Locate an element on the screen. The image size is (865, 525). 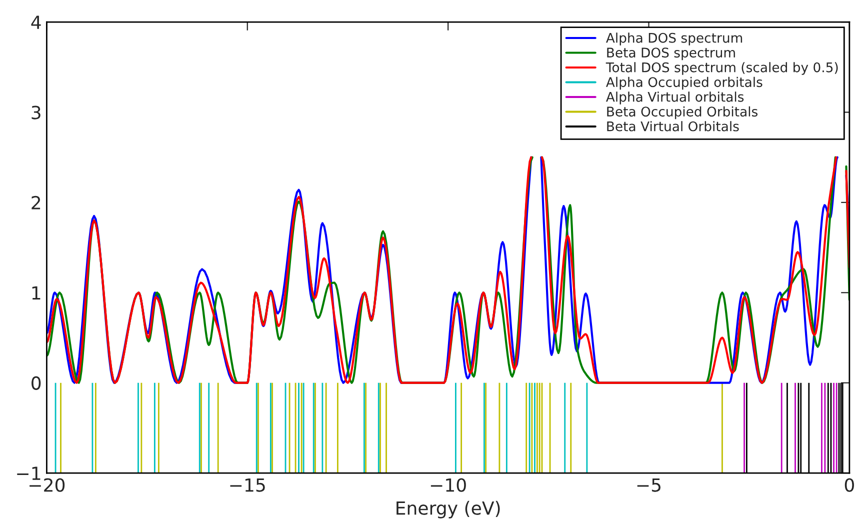
legend-label: Total DOS spectrum (scaled by 0.5) is located at coordinates (722, 68).